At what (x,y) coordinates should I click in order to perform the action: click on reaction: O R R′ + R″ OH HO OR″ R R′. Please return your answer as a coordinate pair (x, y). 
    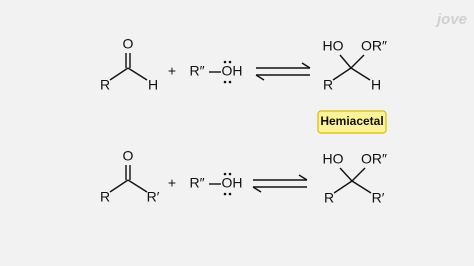
    Looking at the image, I should click on (243, 177).